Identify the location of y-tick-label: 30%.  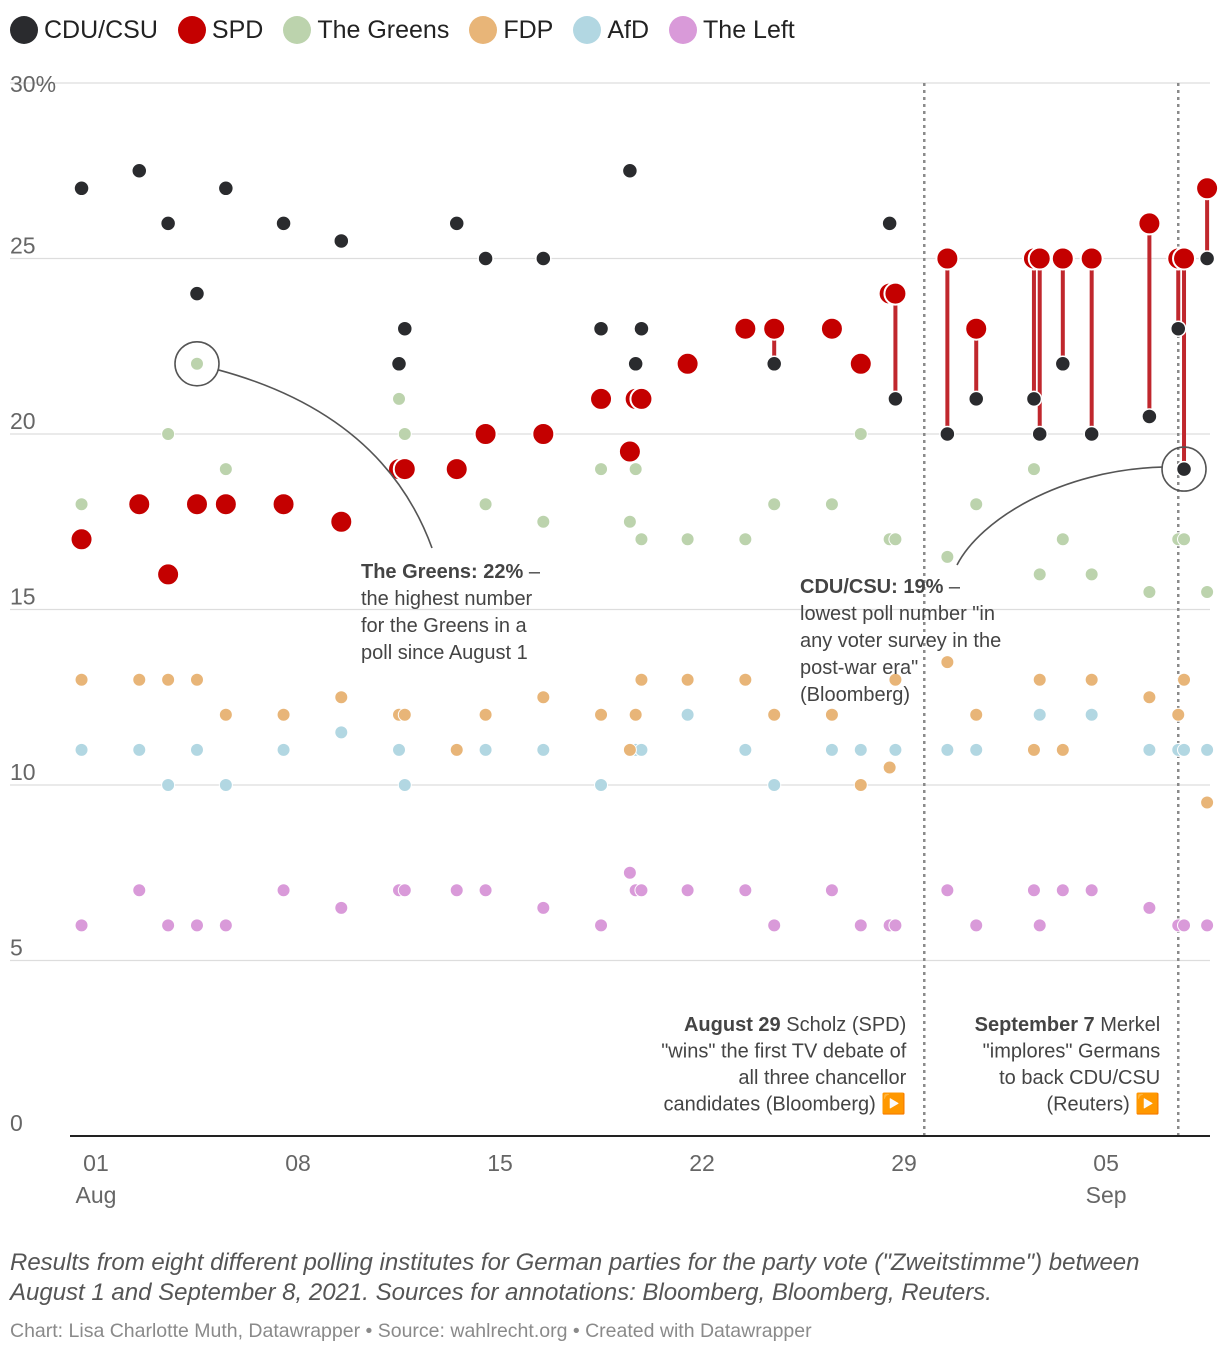
(33, 84).